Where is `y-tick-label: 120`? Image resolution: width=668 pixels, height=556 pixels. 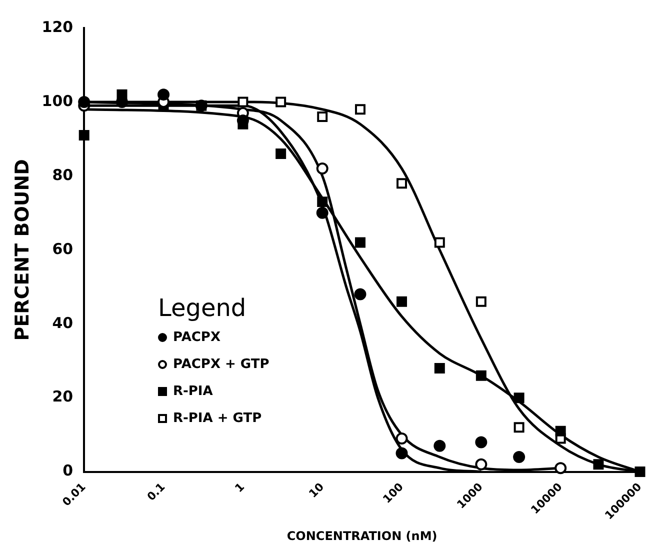
y-tick-label: 120 is located at coordinates (58, 27).